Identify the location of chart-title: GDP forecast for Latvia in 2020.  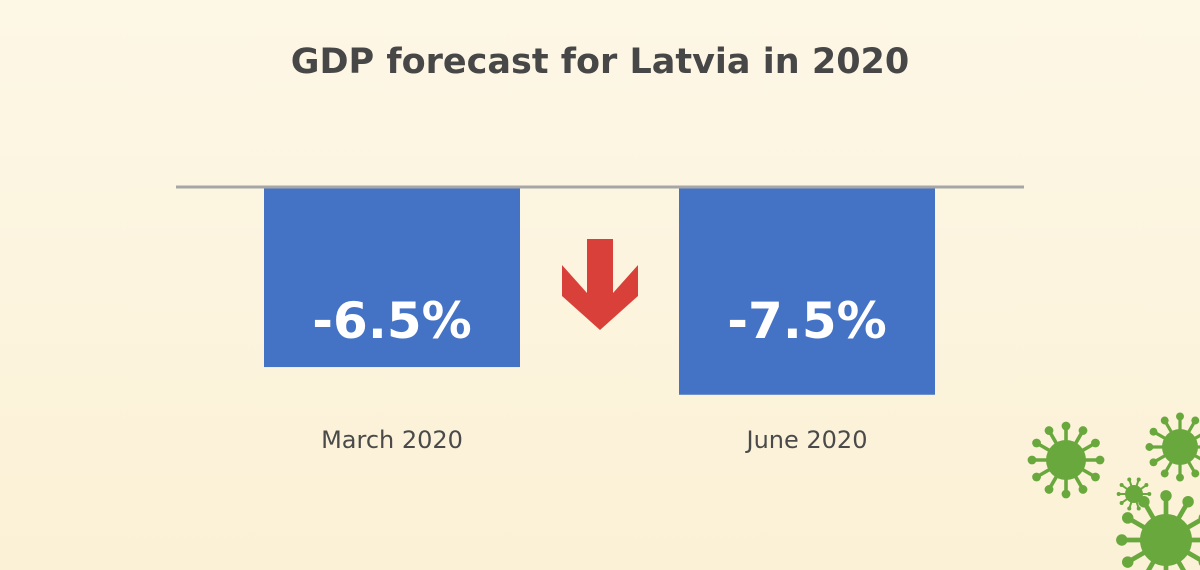
(600, 62).